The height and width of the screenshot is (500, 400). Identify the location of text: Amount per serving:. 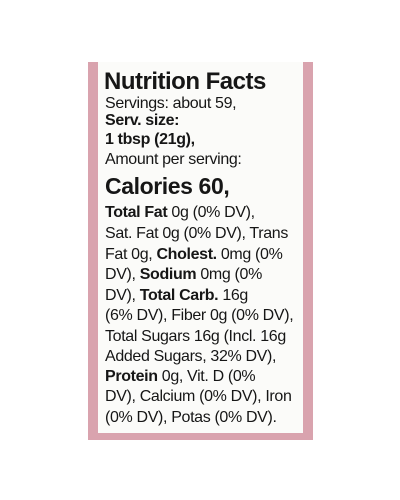
(173, 159).